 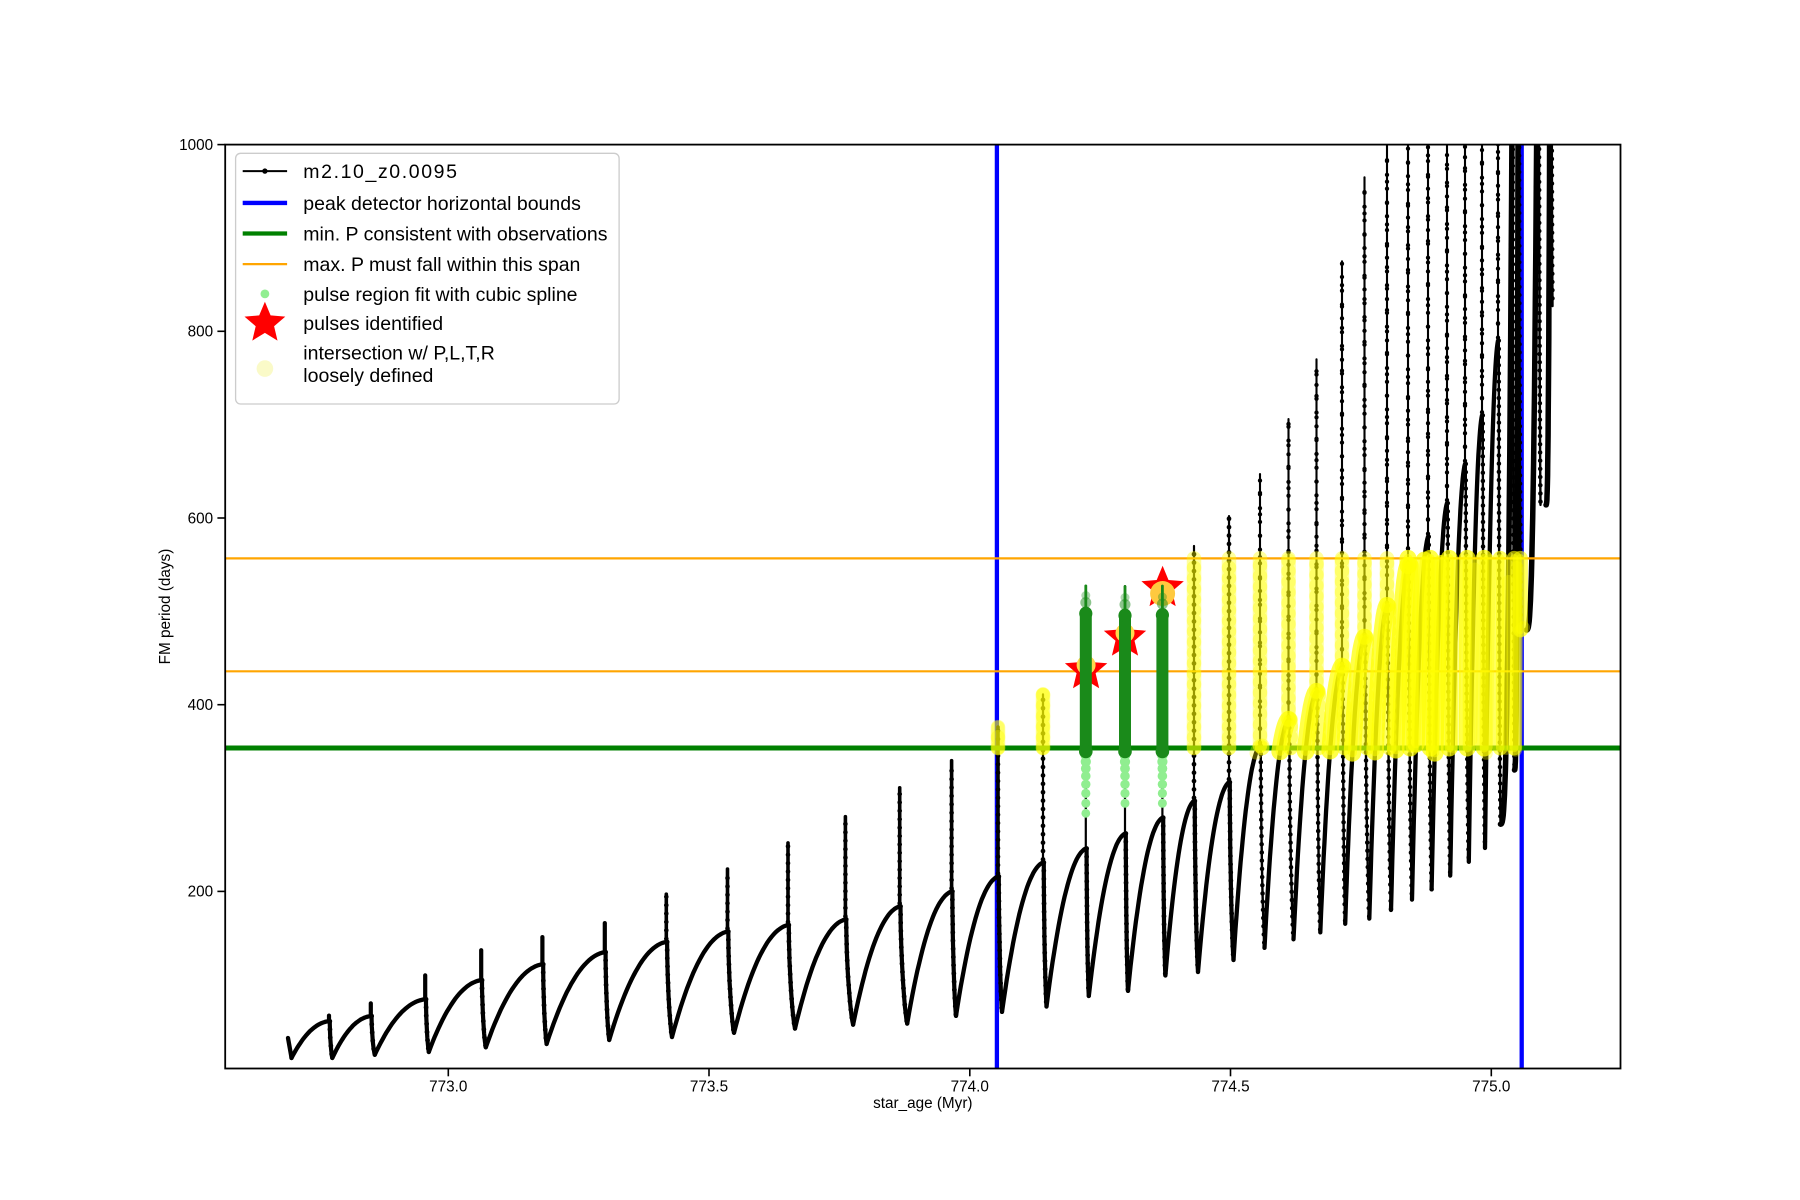 I want to click on svg-text: 774.0, so click(x=970, y=1086).